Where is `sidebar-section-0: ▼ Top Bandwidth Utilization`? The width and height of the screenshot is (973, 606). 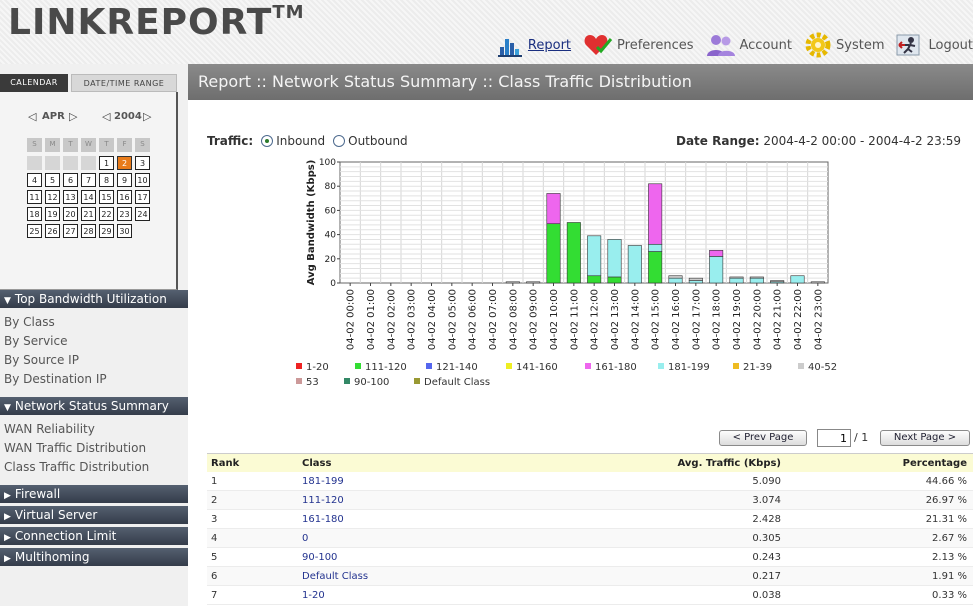 sidebar-section-0: ▼ Top Bandwidth Utilization is located at coordinates (94, 299).